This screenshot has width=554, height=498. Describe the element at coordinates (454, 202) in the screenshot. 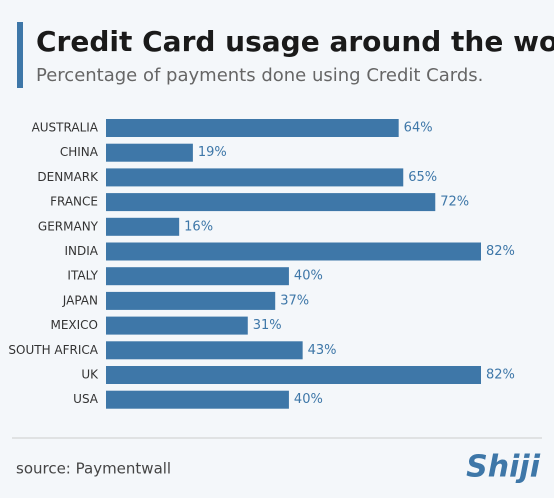

I see `value-label: 72%` at that location.